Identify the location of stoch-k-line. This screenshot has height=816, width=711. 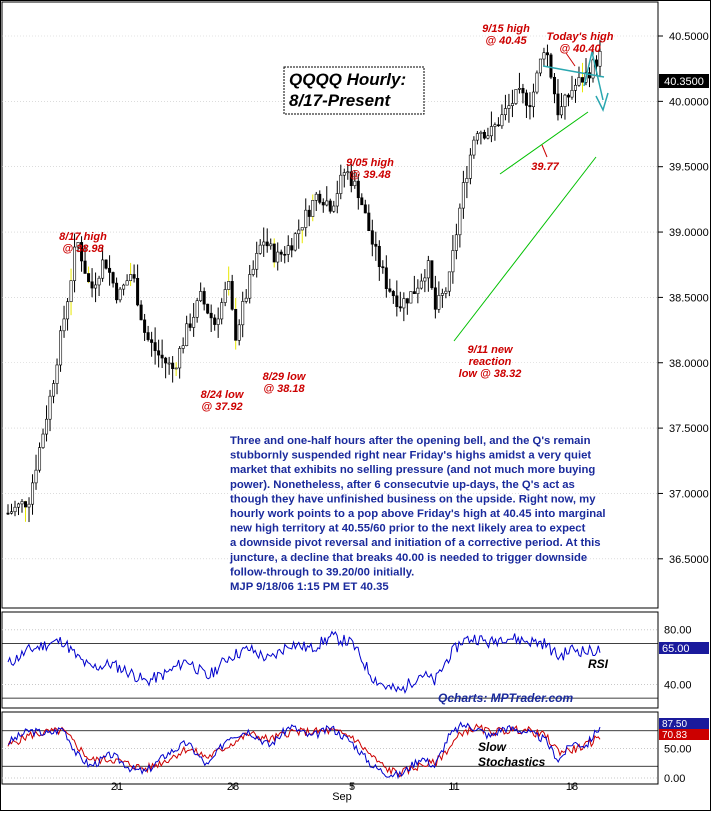
(304, 750).